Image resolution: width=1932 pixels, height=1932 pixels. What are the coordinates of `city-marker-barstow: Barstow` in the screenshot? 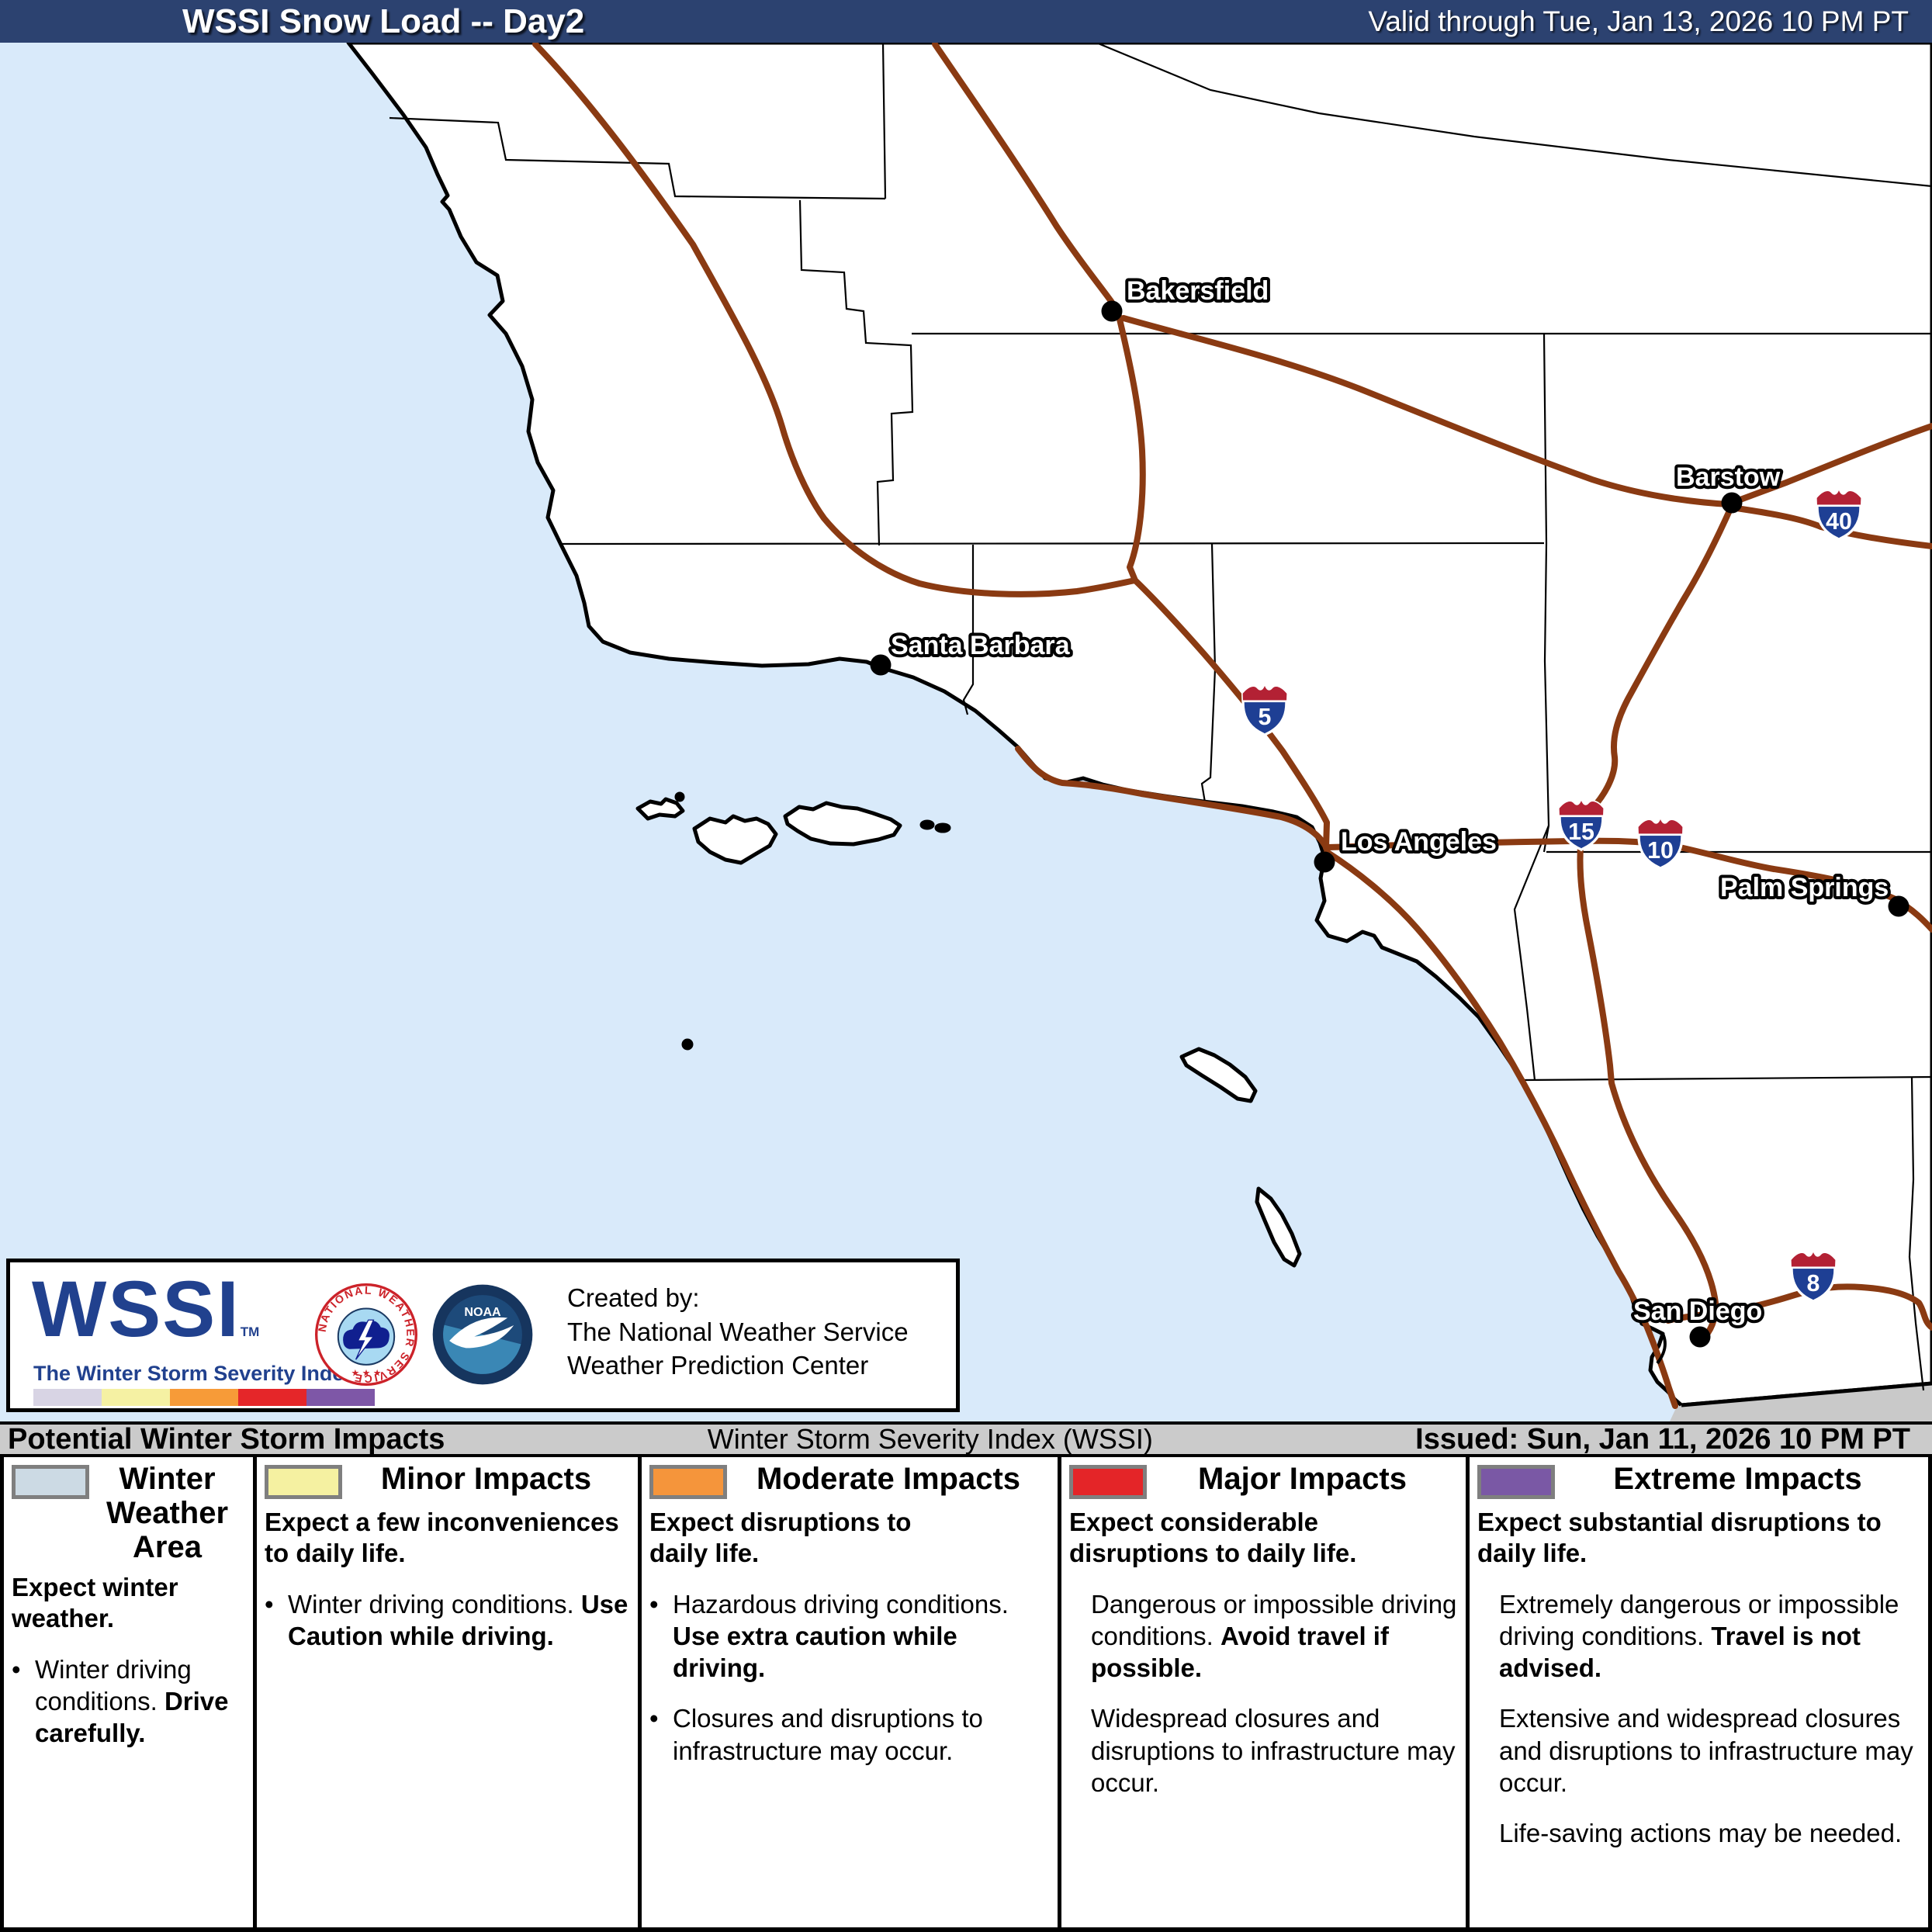 It's located at (1728, 486).